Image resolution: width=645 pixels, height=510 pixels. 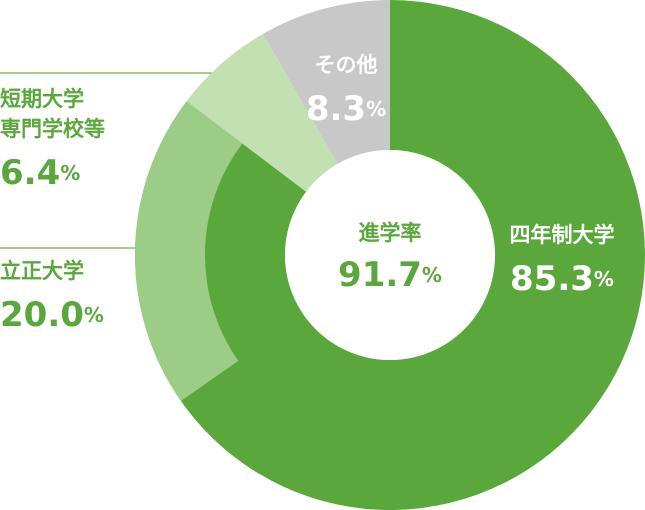 What do you see at coordinates (189, 251) in the screenshot?
I see `sub-segment` at bounding box center [189, 251].